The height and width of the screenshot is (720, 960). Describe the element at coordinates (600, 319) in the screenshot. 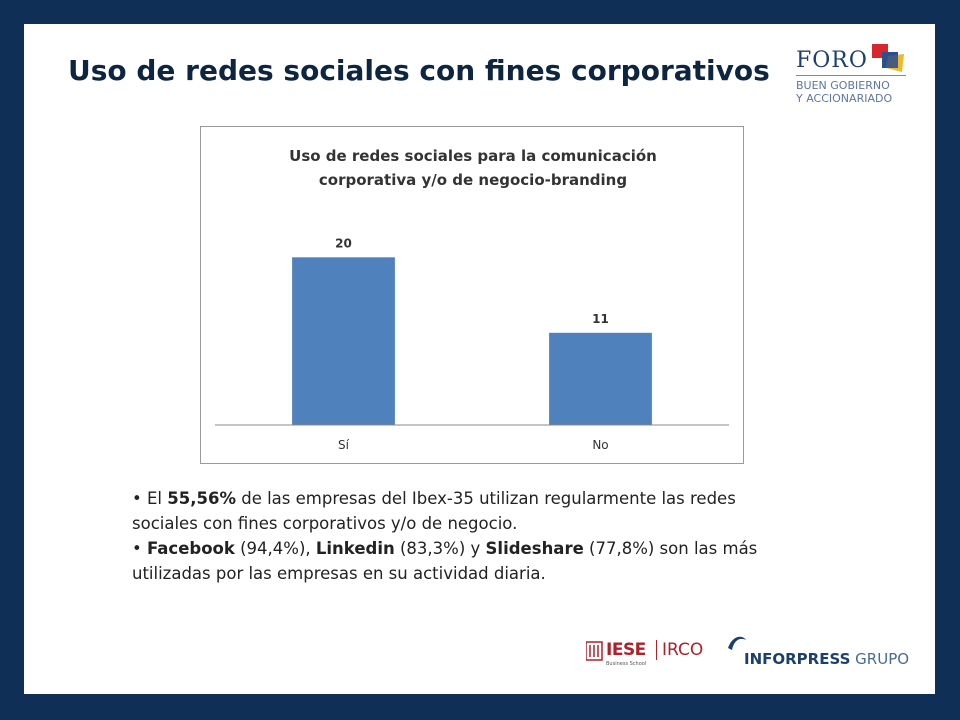

I see `bar-data-label-1: 11` at that location.